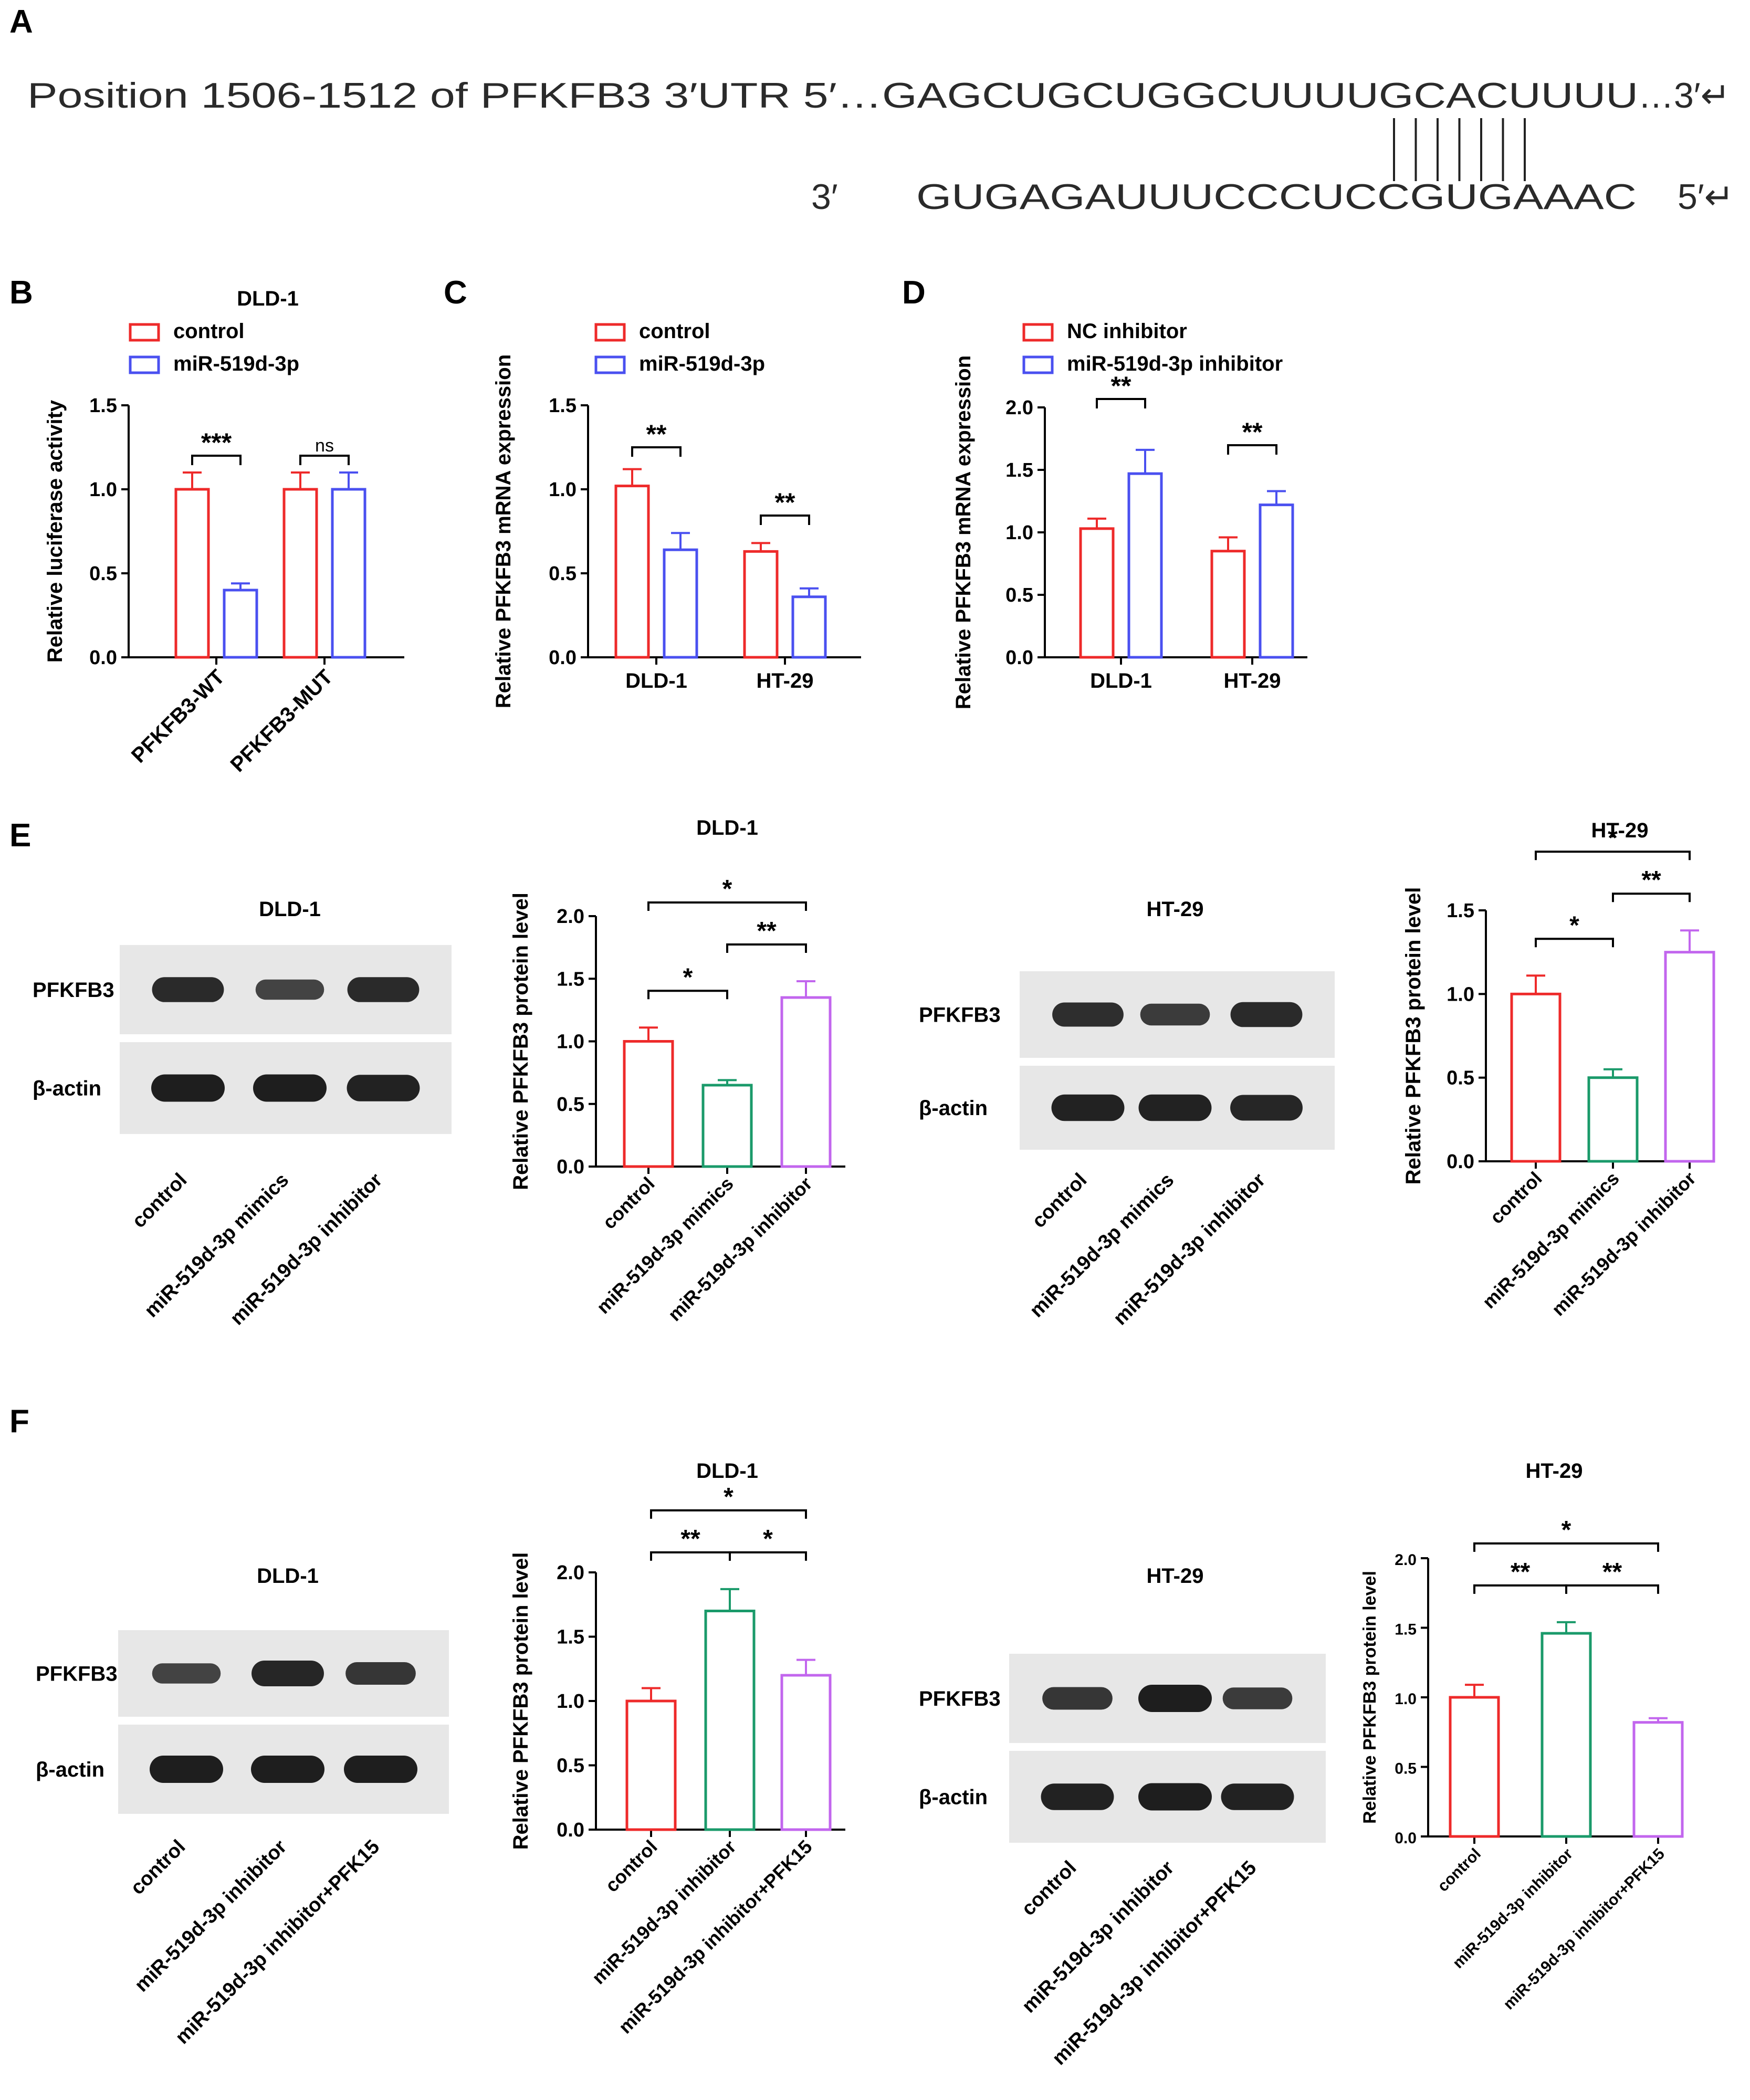 This screenshot has width=1750, height=2100. Describe the element at coordinates (282, 720) in the screenshot. I see `x-category-label: PFKFB3-MUT` at that location.